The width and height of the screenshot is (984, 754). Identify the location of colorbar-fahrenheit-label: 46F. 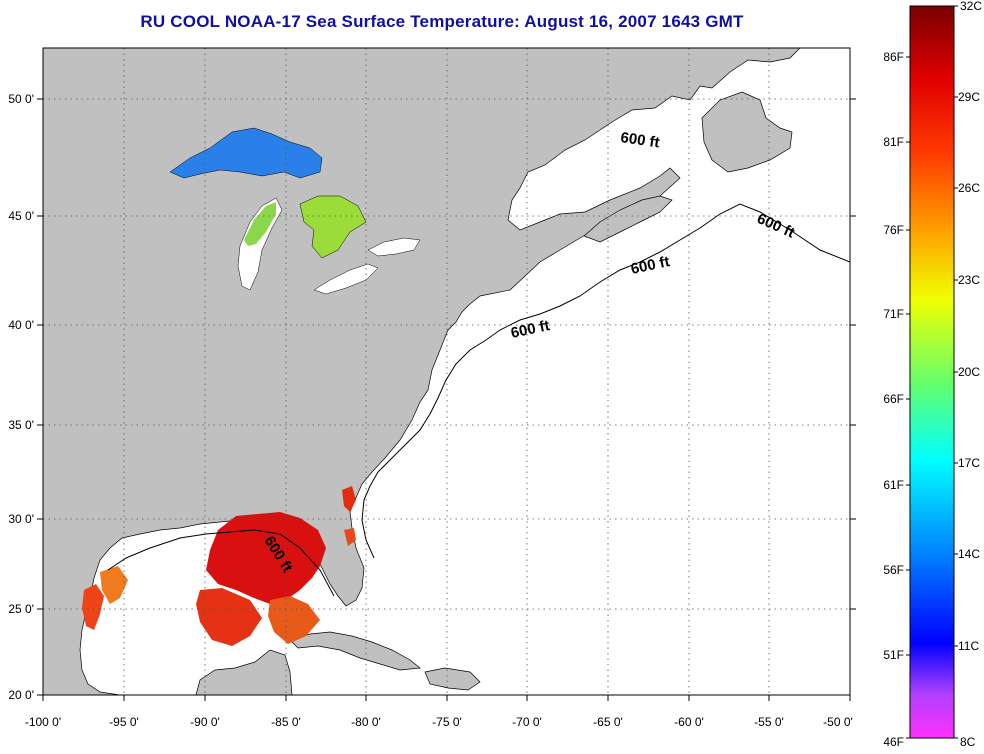
(893, 742).